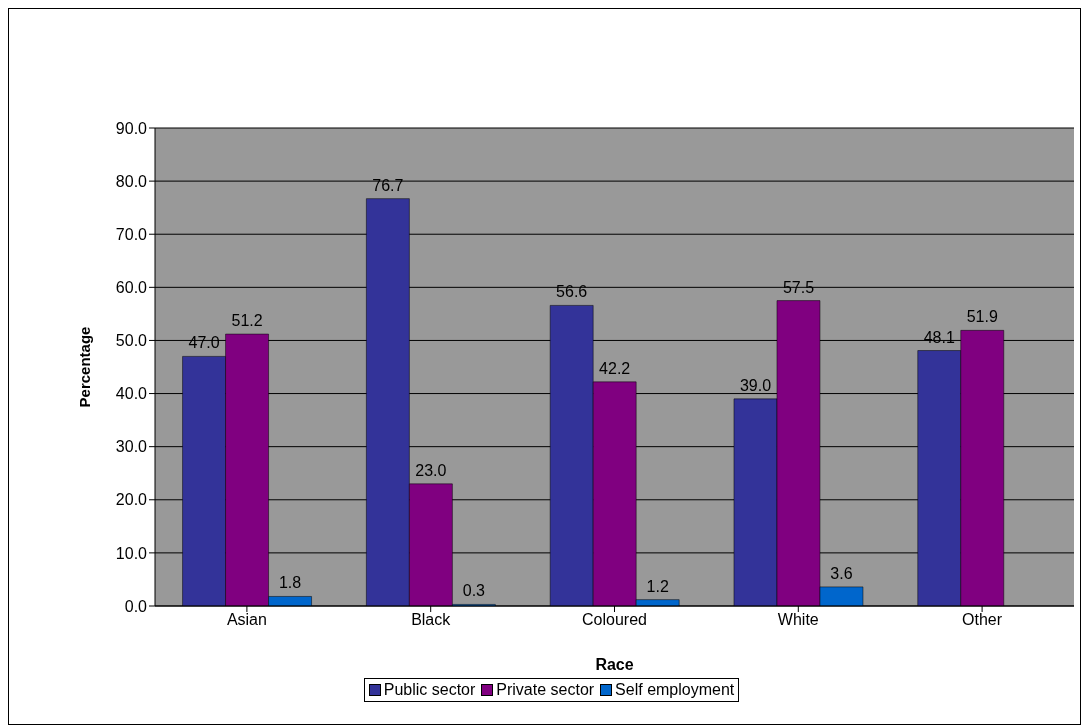 This screenshot has width=1083, height=727. What do you see at coordinates (572, 292) in the screenshot?
I see `data-label: 56.6` at bounding box center [572, 292].